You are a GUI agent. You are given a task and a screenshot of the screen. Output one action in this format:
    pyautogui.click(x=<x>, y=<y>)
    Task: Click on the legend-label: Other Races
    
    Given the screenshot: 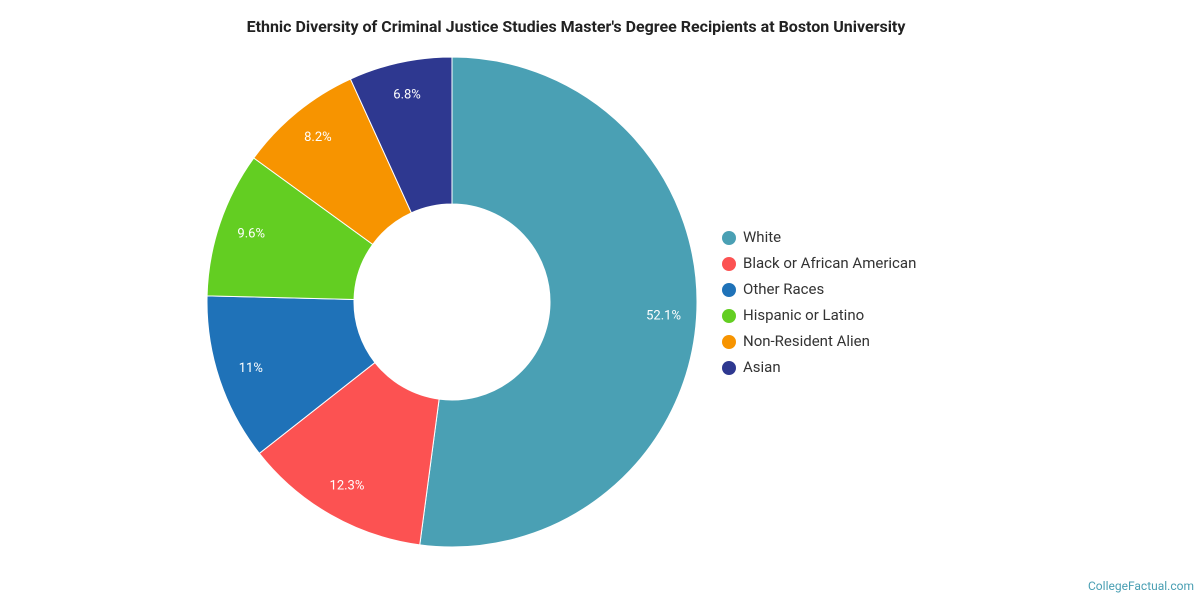 What is the action you would take?
    pyautogui.click(x=783, y=289)
    